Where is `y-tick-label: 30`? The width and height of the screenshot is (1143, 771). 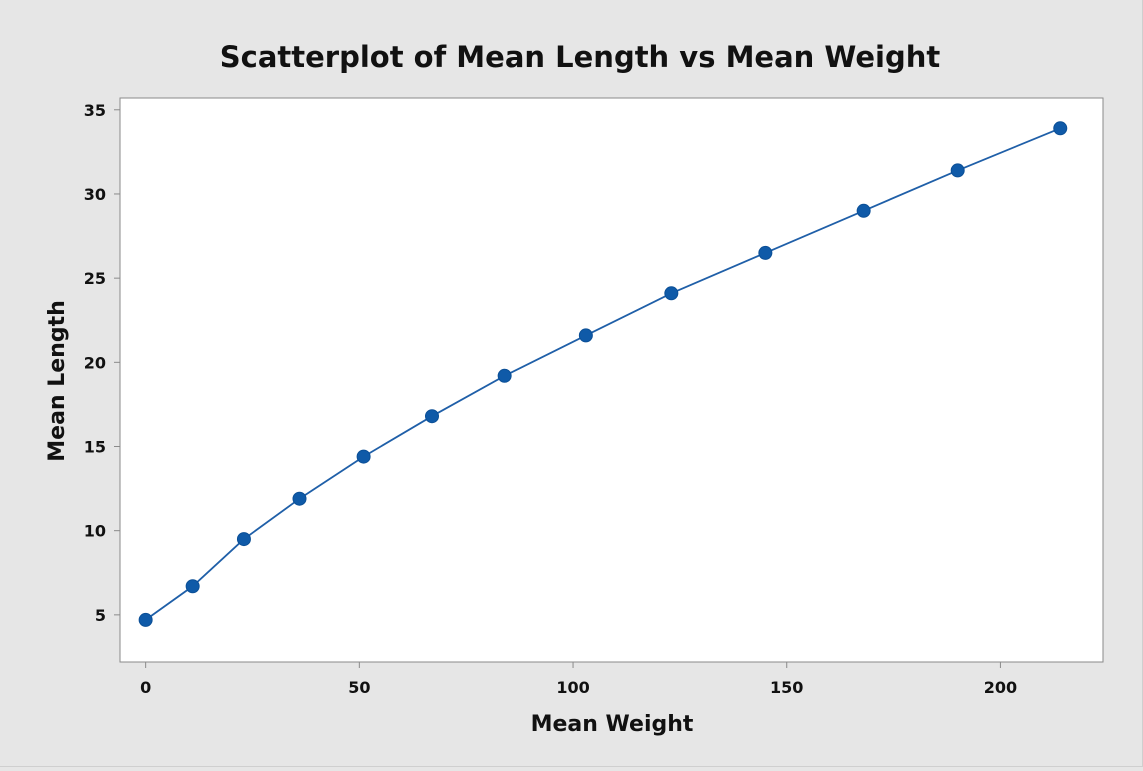
y-tick-label: 30 is located at coordinates (95, 194).